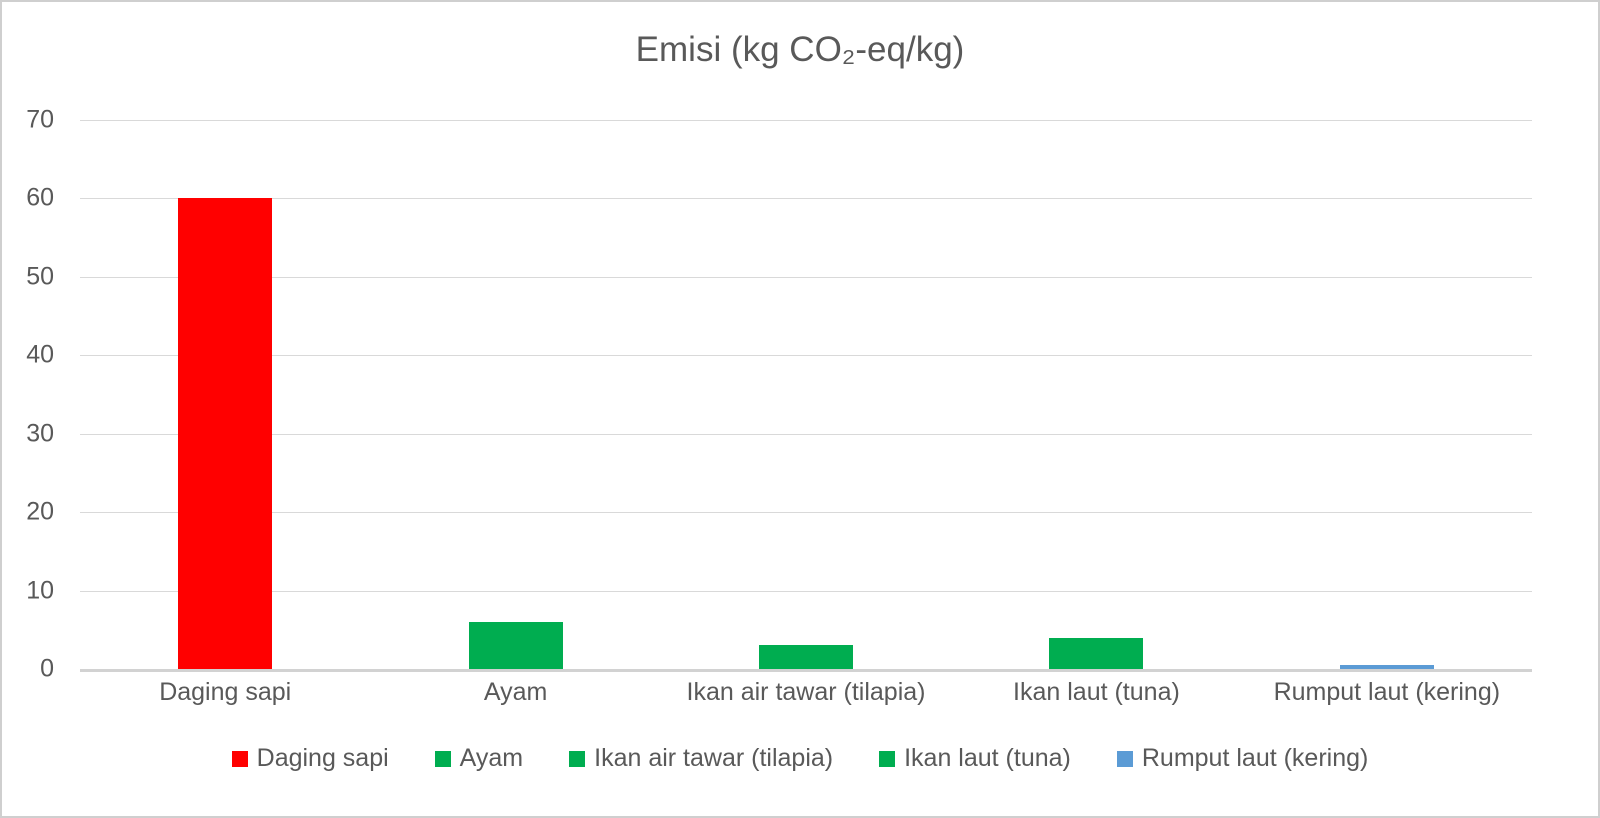 The width and height of the screenshot is (1600, 818). I want to click on y-tick-label: 70, so click(40, 119).